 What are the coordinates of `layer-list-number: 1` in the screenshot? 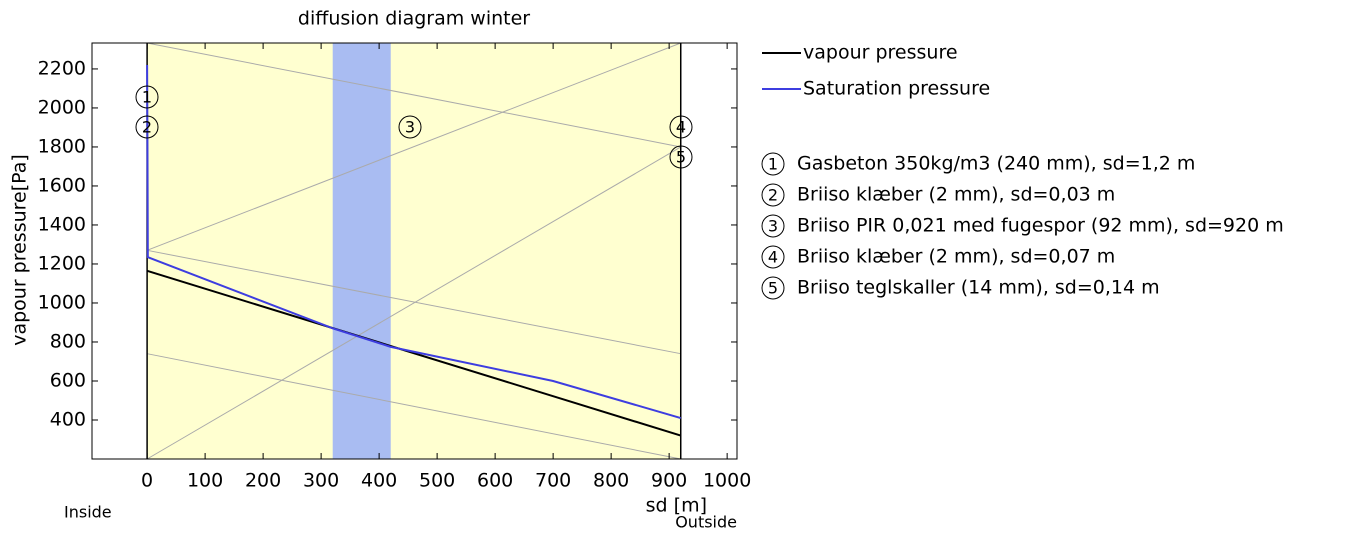 It's located at (773, 164).